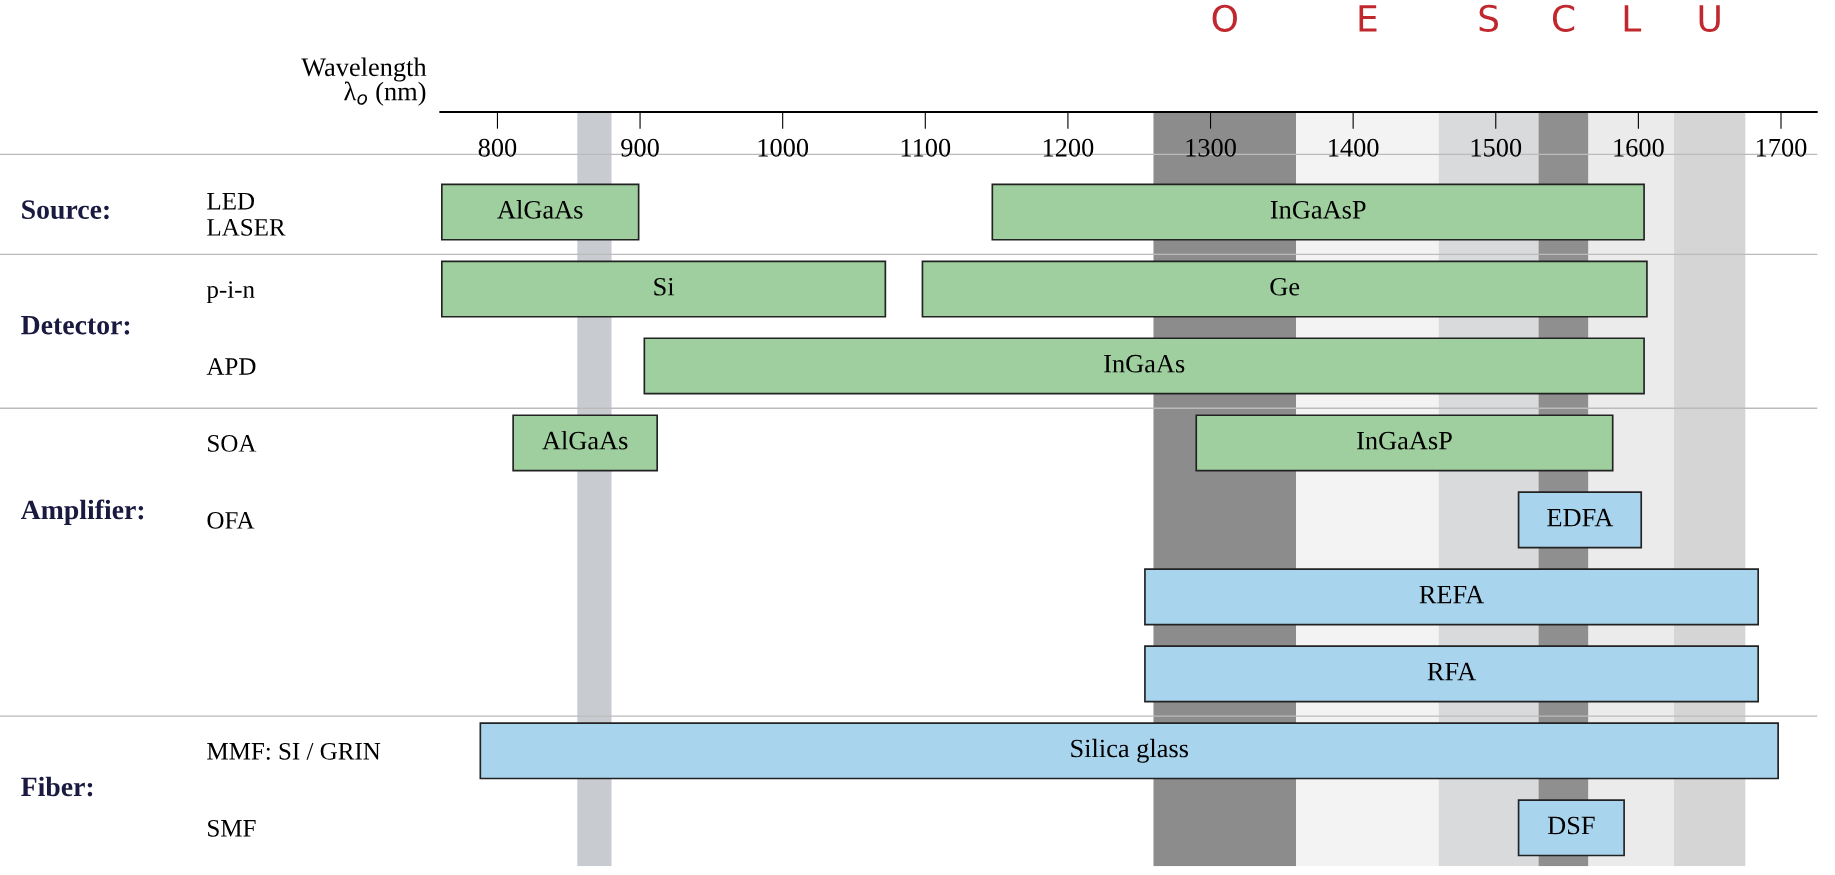  What do you see at coordinates (640, 147) in the screenshot?
I see `x-tick-label: 900` at bounding box center [640, 147].